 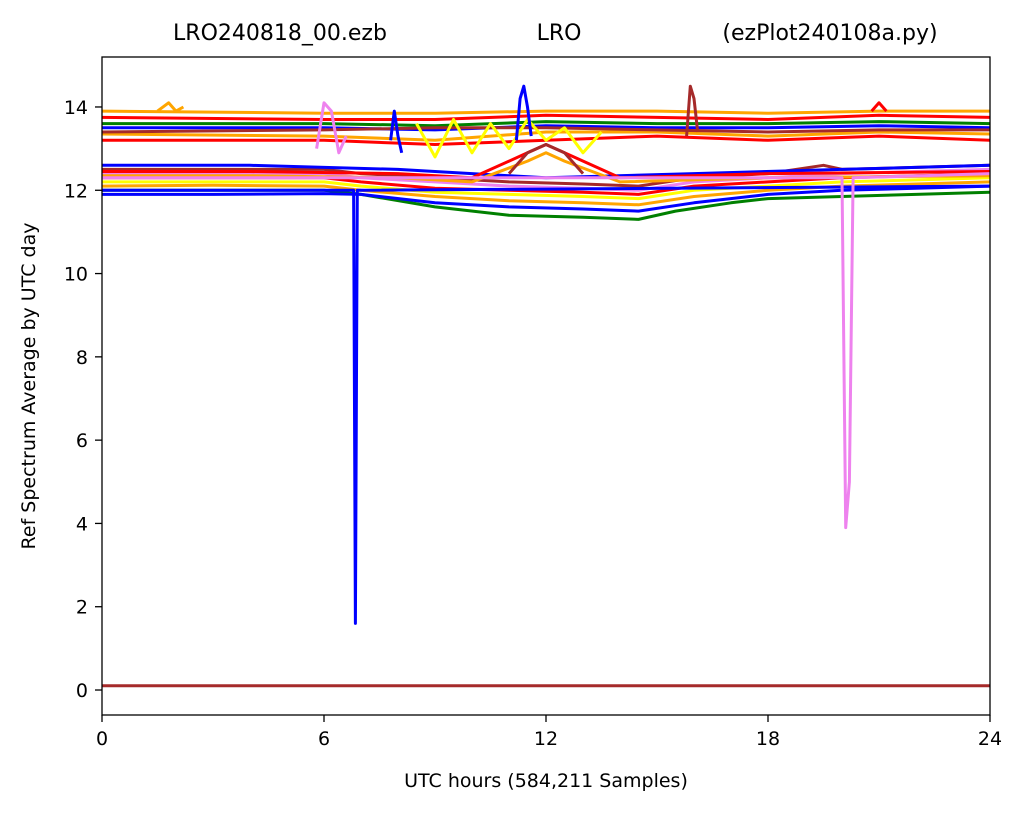 I want to click on y-tick-label: 14, so click(x=76, y=108).